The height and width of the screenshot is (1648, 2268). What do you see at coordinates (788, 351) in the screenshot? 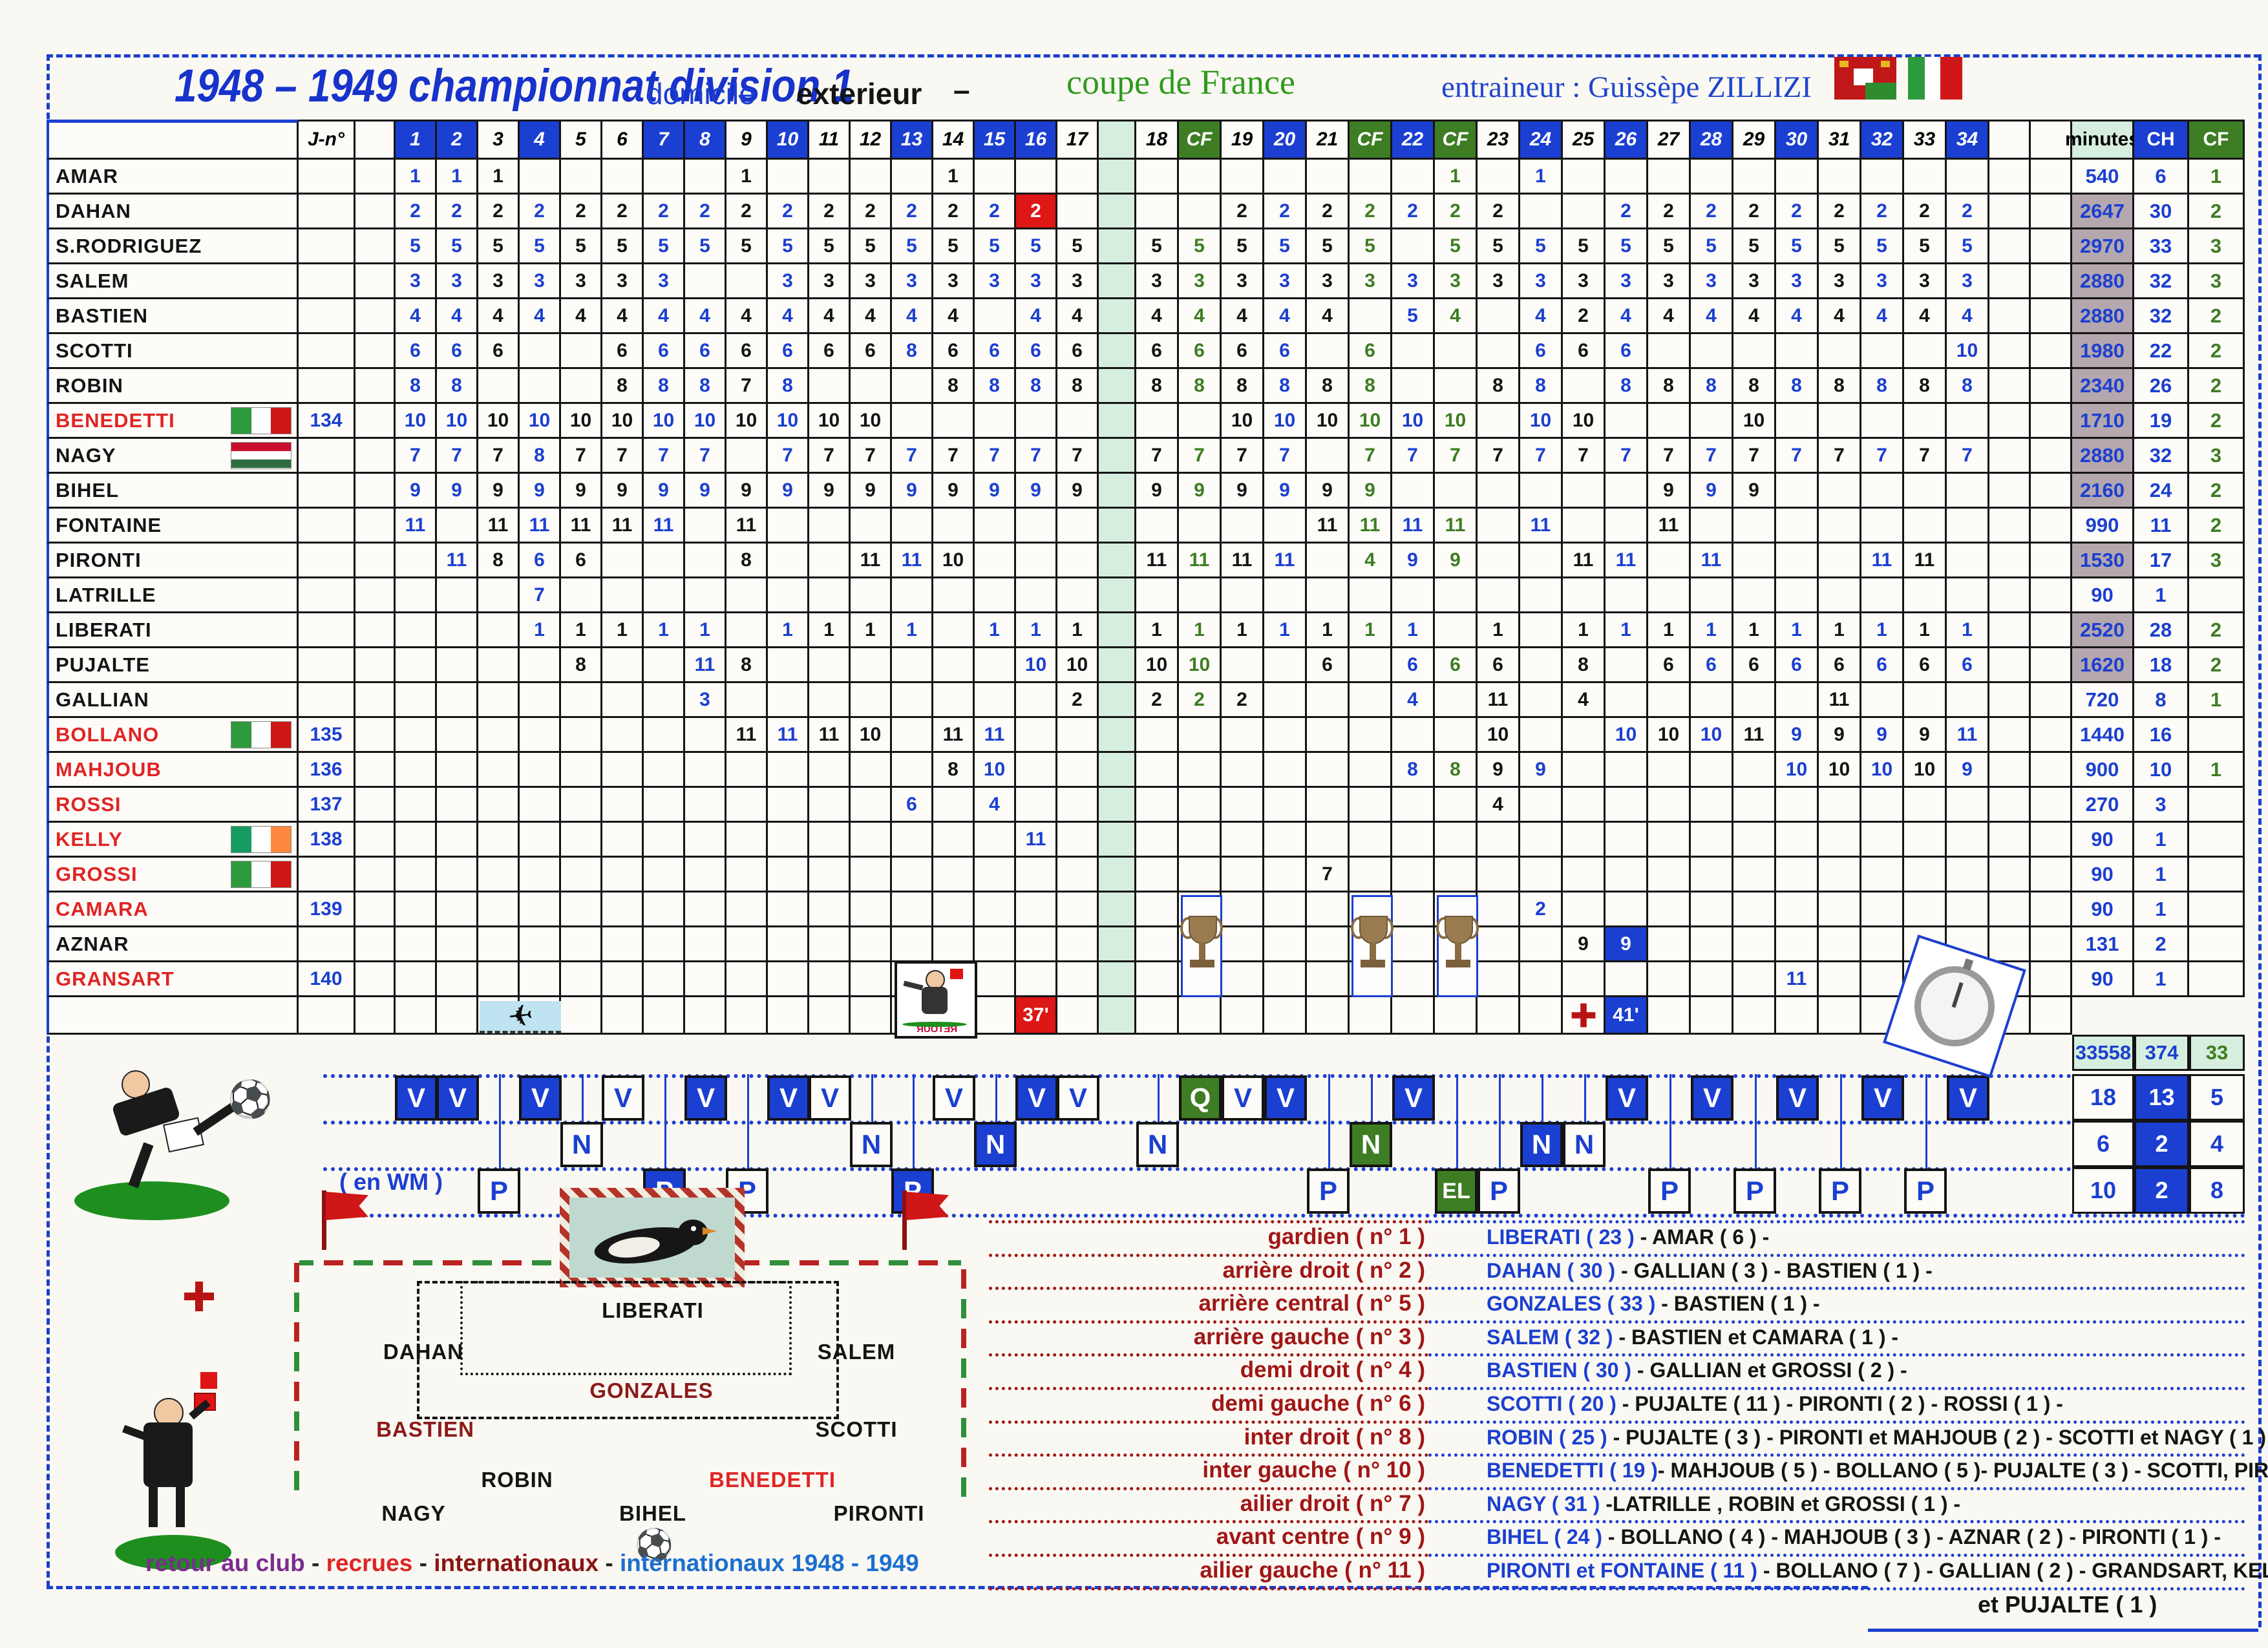
I see `cell-SCOTTI-10: 6` at bounding box center [788, 351].